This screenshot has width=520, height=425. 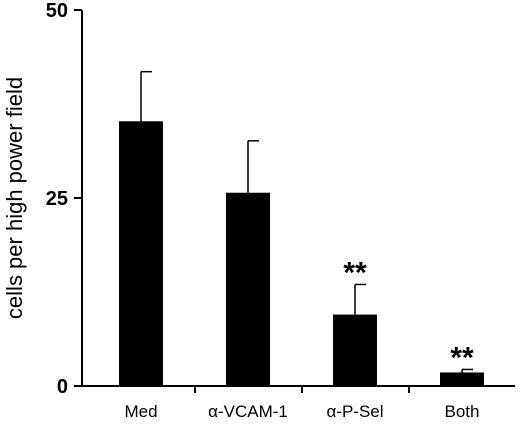 What do you see at coordinates (57, 11) in the screenshot?
I see `y-tick-label: 50` at bounding box center [57, 11].